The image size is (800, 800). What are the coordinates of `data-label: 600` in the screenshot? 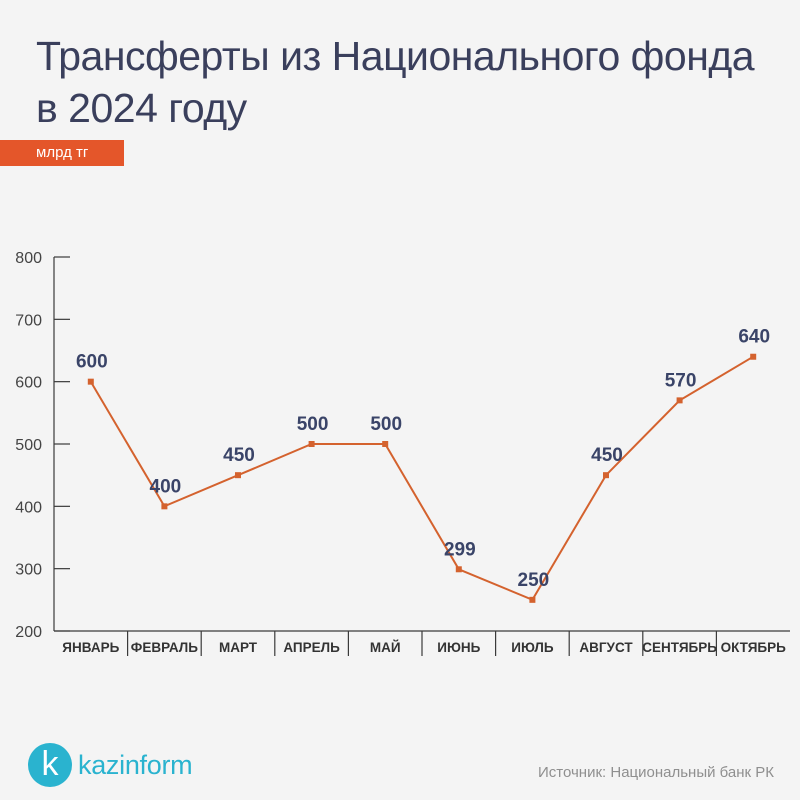 It's located at (92, 362).